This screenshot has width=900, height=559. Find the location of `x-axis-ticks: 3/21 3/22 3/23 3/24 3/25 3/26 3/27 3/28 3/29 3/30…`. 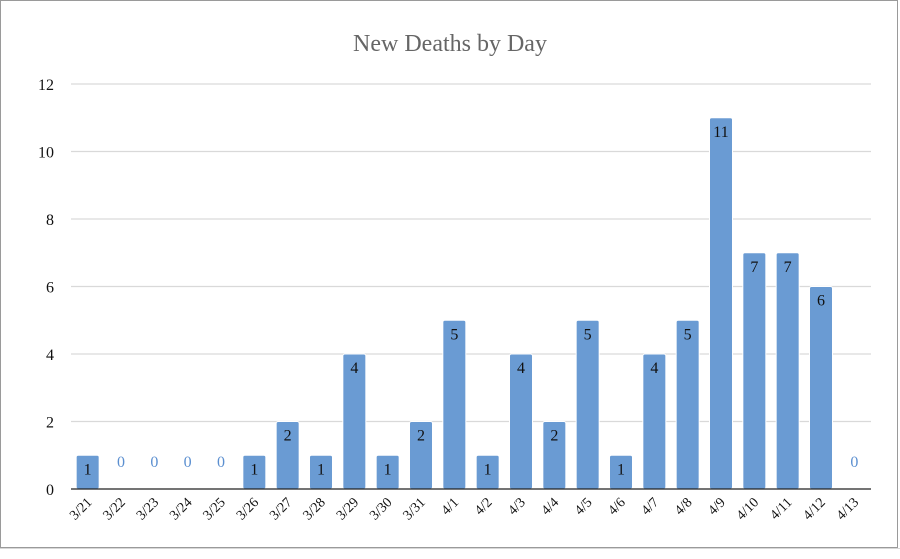

x-axis-ticks: 3/21 3/22 3/23 3/24 3/25 3/26 3/27 3/28 3/29 3/30… is located at coordinates (464, 509).